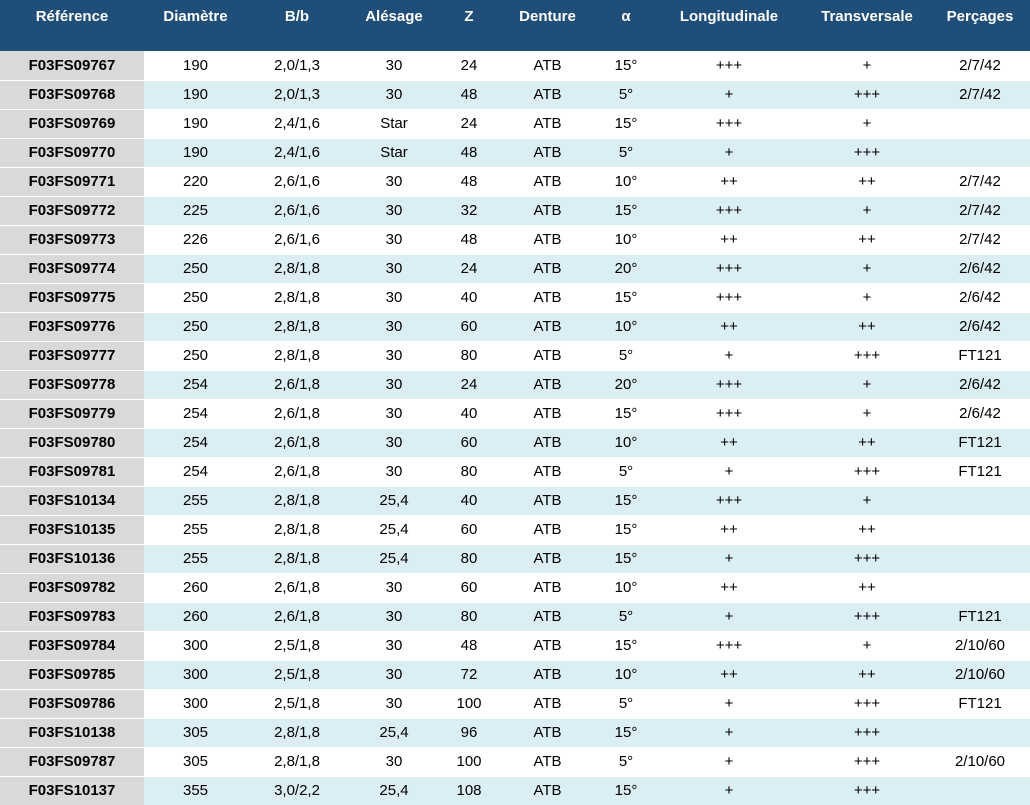 The image size is (1030, 805). Describe the element at coordinates (195, 790) in the screenshot. I see `cell-diametre: 355` at that location.